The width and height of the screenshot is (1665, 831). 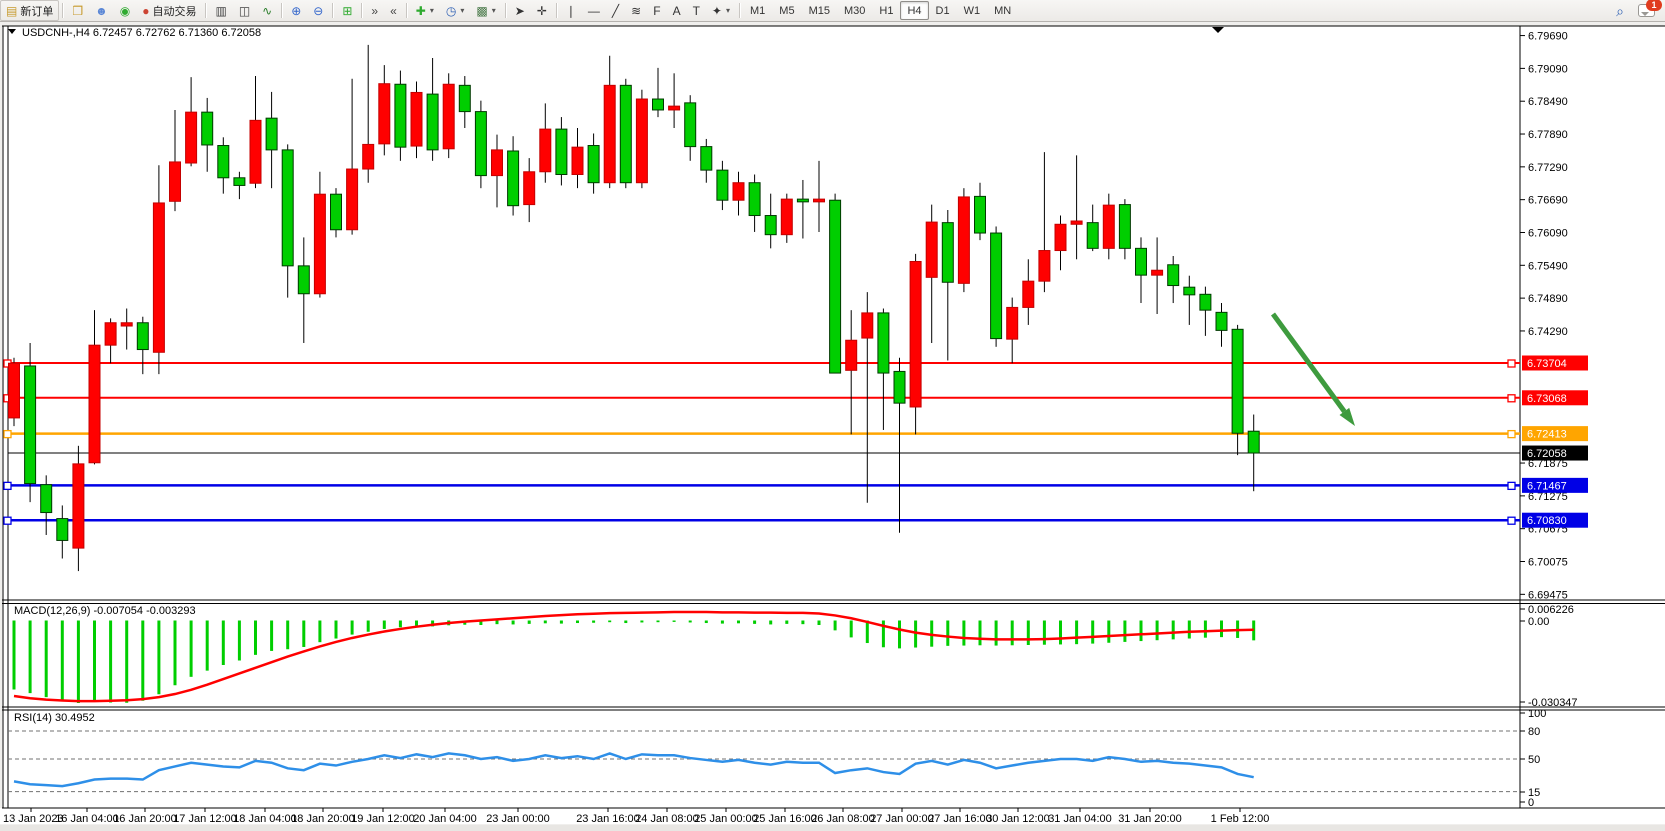 I want to click on clock-icon: ◷, so click(x=451, y=10).